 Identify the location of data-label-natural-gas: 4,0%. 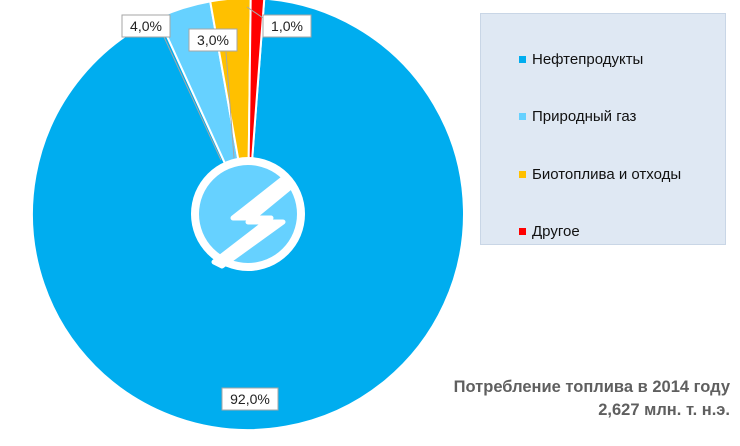
(146, 26).